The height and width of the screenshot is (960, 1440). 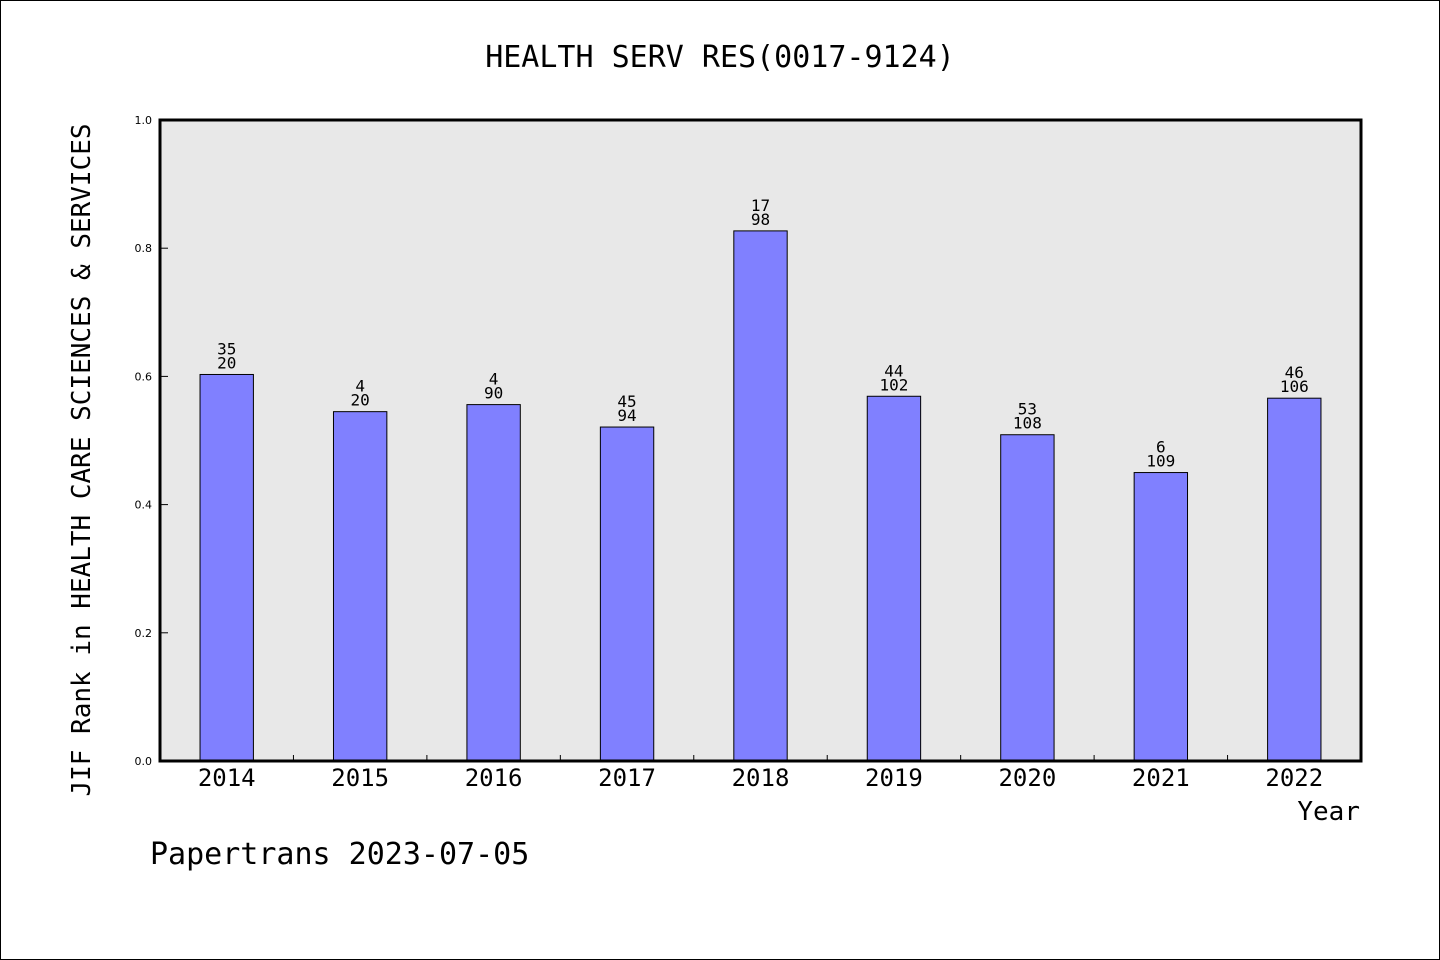 What do you see at coordinates (761, 778) in the screenshot?
I see `x-tick-label: 2018` at bounding box center [761, 778].